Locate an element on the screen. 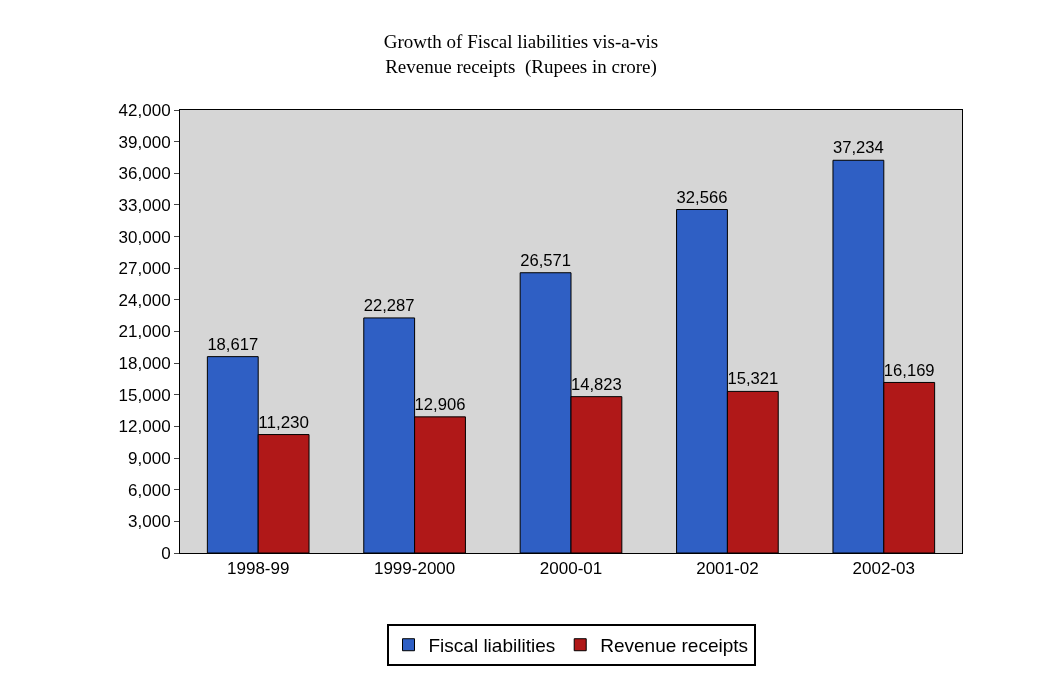  y-tick-label: 24,000 is located at coordinates (144, 300).